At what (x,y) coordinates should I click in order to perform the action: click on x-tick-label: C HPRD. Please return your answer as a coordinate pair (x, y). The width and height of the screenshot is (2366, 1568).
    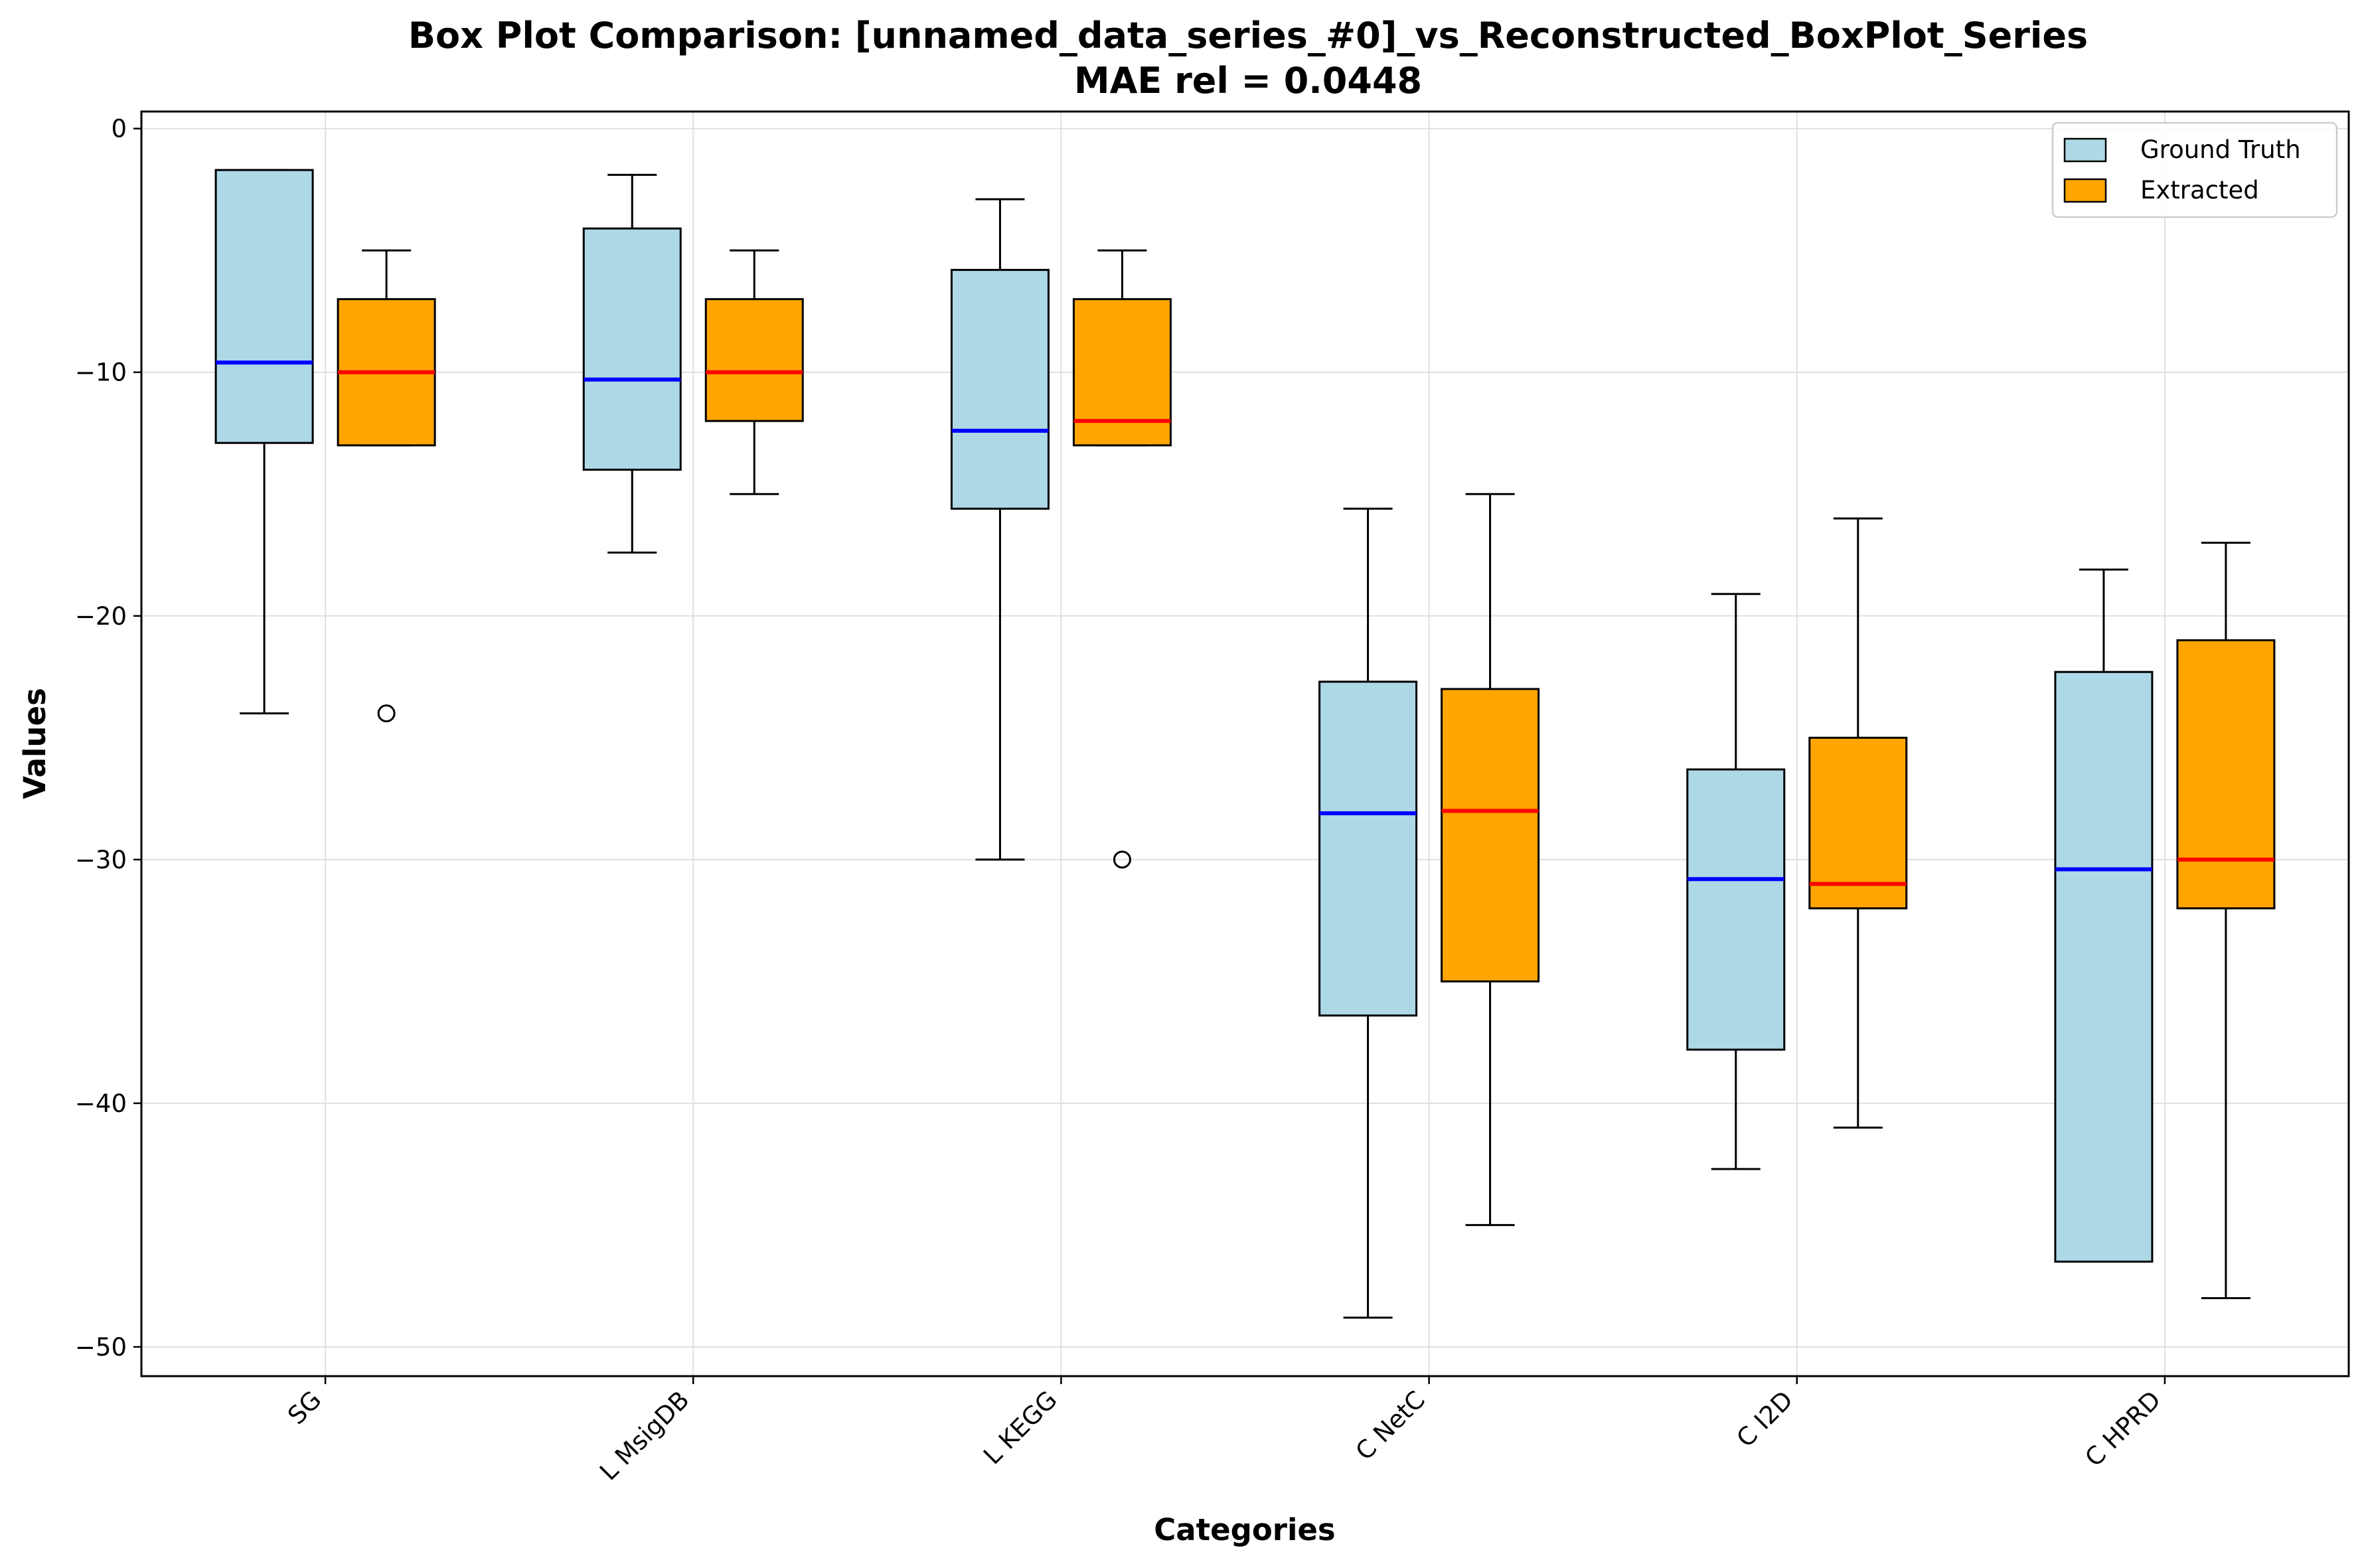
    Looking at the image, I should click on (2124, 1428).